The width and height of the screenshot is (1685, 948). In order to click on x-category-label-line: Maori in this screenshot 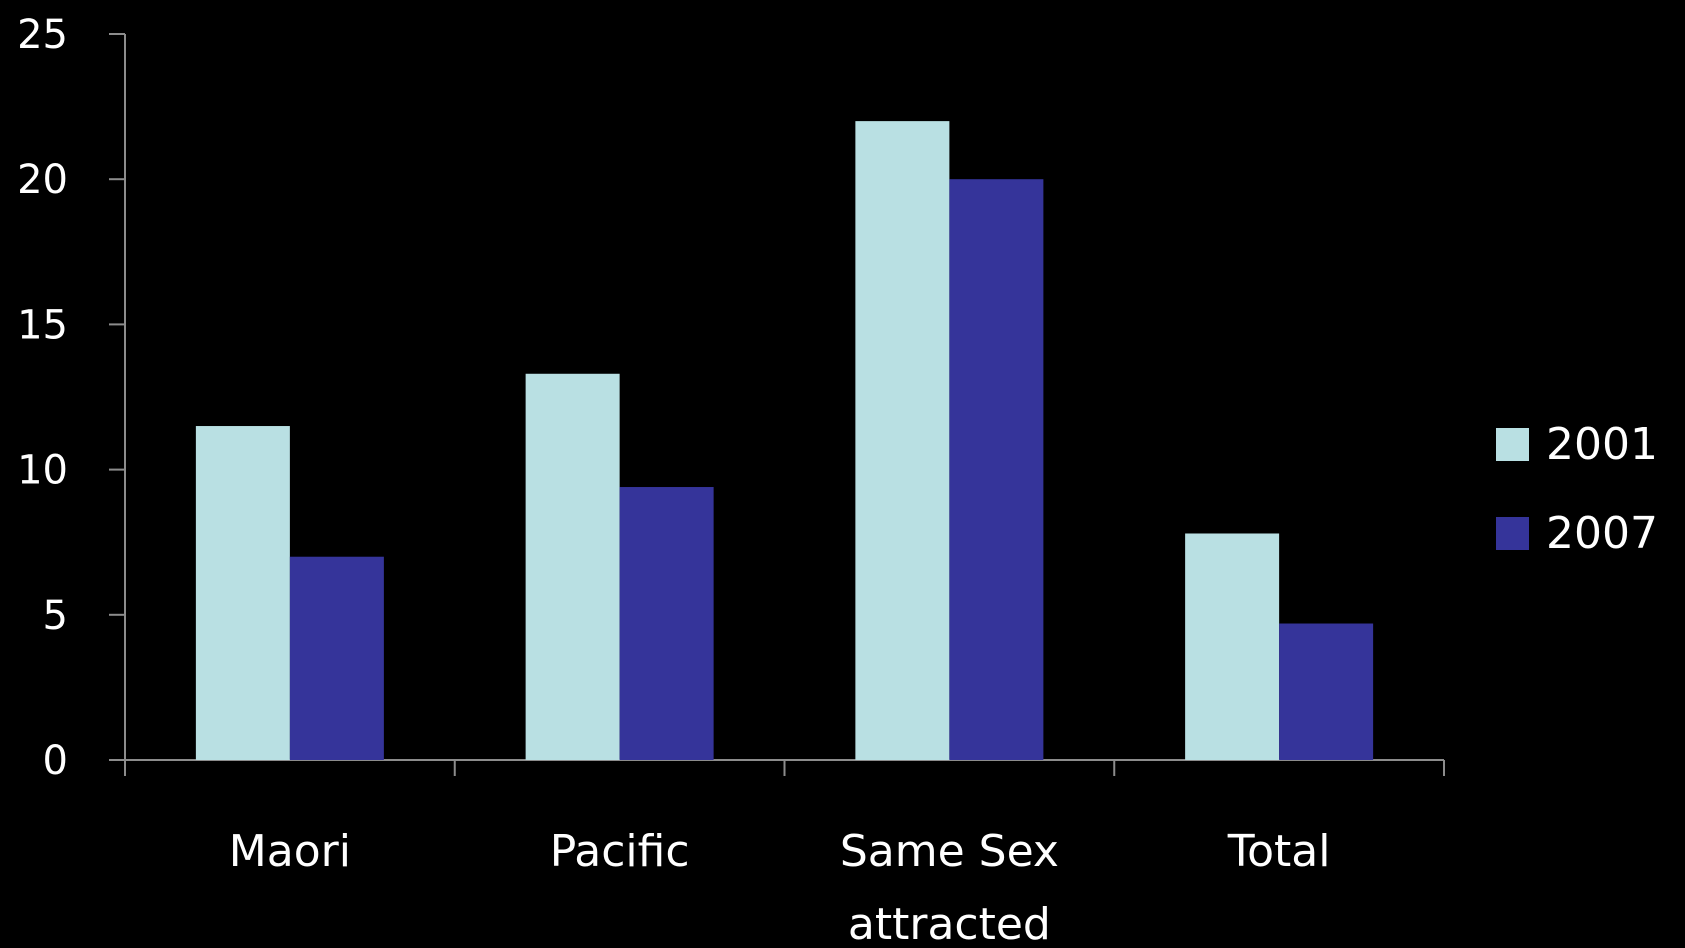, I will do `click(290, 851)`.